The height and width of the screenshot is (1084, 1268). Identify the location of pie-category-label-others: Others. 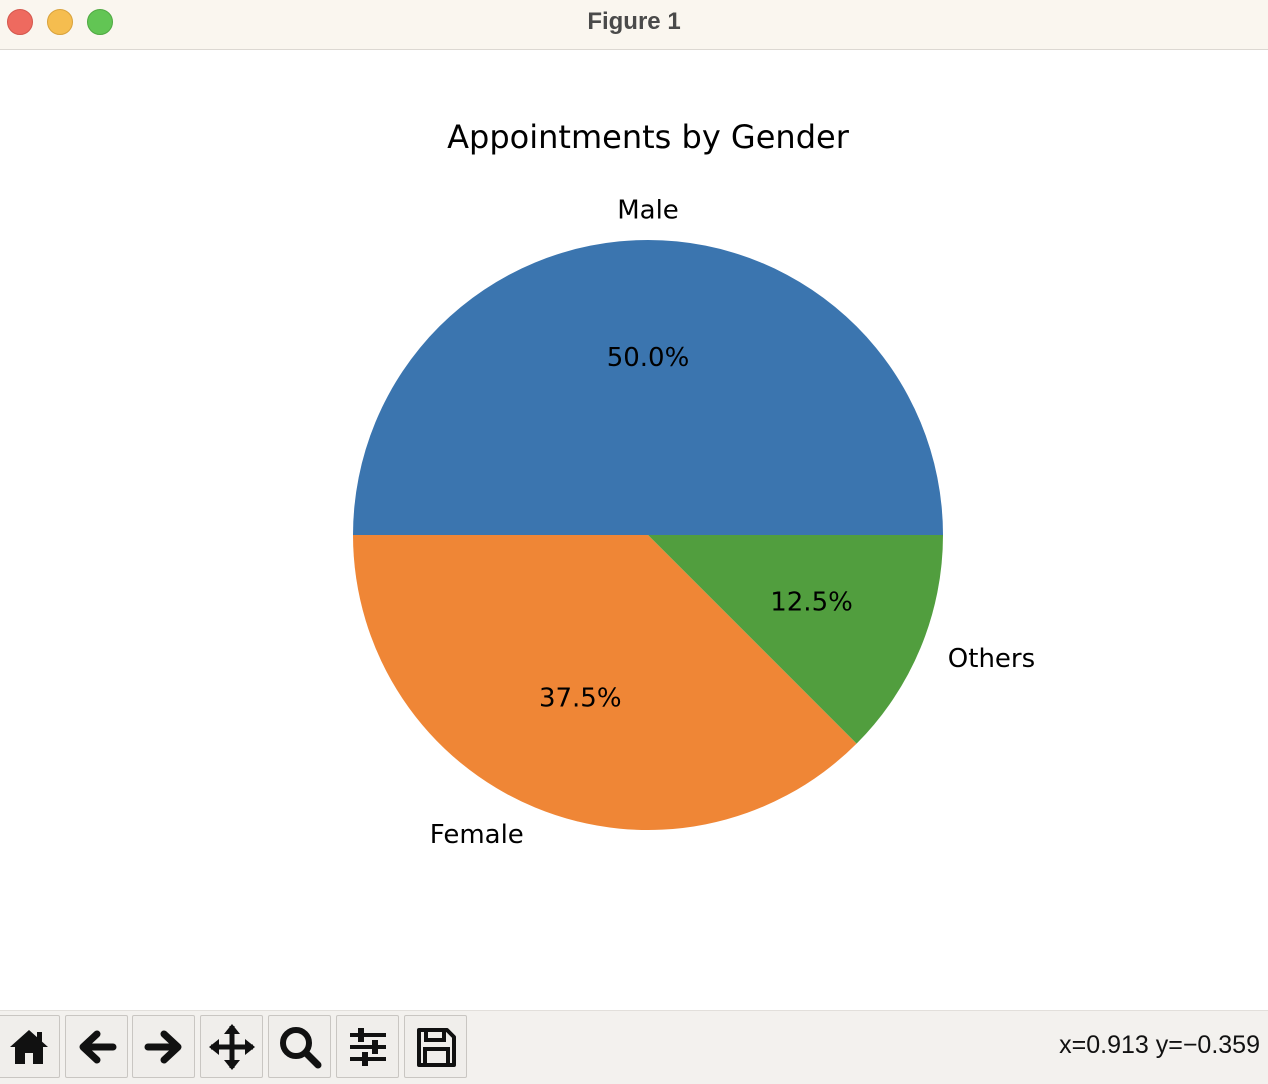
(991, 659).